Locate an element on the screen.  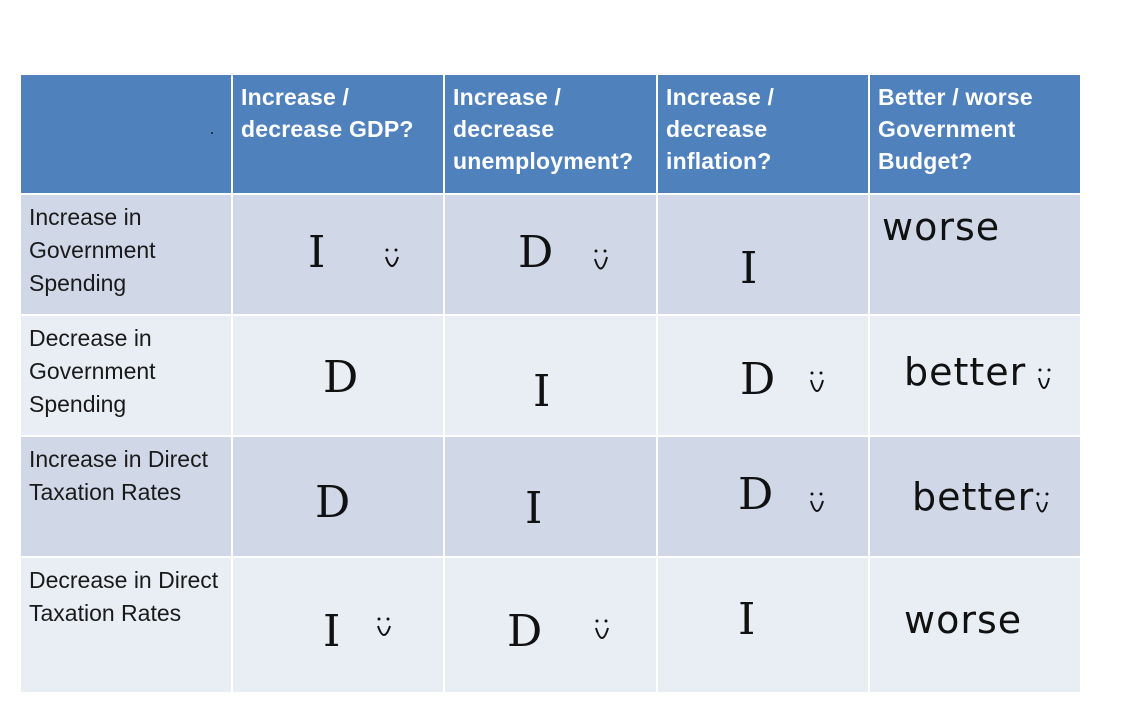
header-inflation: Increase / decrease inflation? is located at coordinates (763, 134).